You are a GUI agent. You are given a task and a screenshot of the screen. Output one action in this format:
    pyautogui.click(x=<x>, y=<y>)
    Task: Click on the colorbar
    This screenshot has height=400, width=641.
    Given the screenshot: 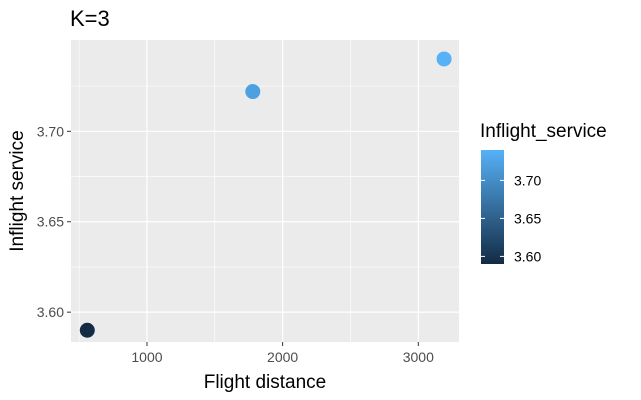 What is the action you would take?
    pyautogui.click(x=492, y=207)
    